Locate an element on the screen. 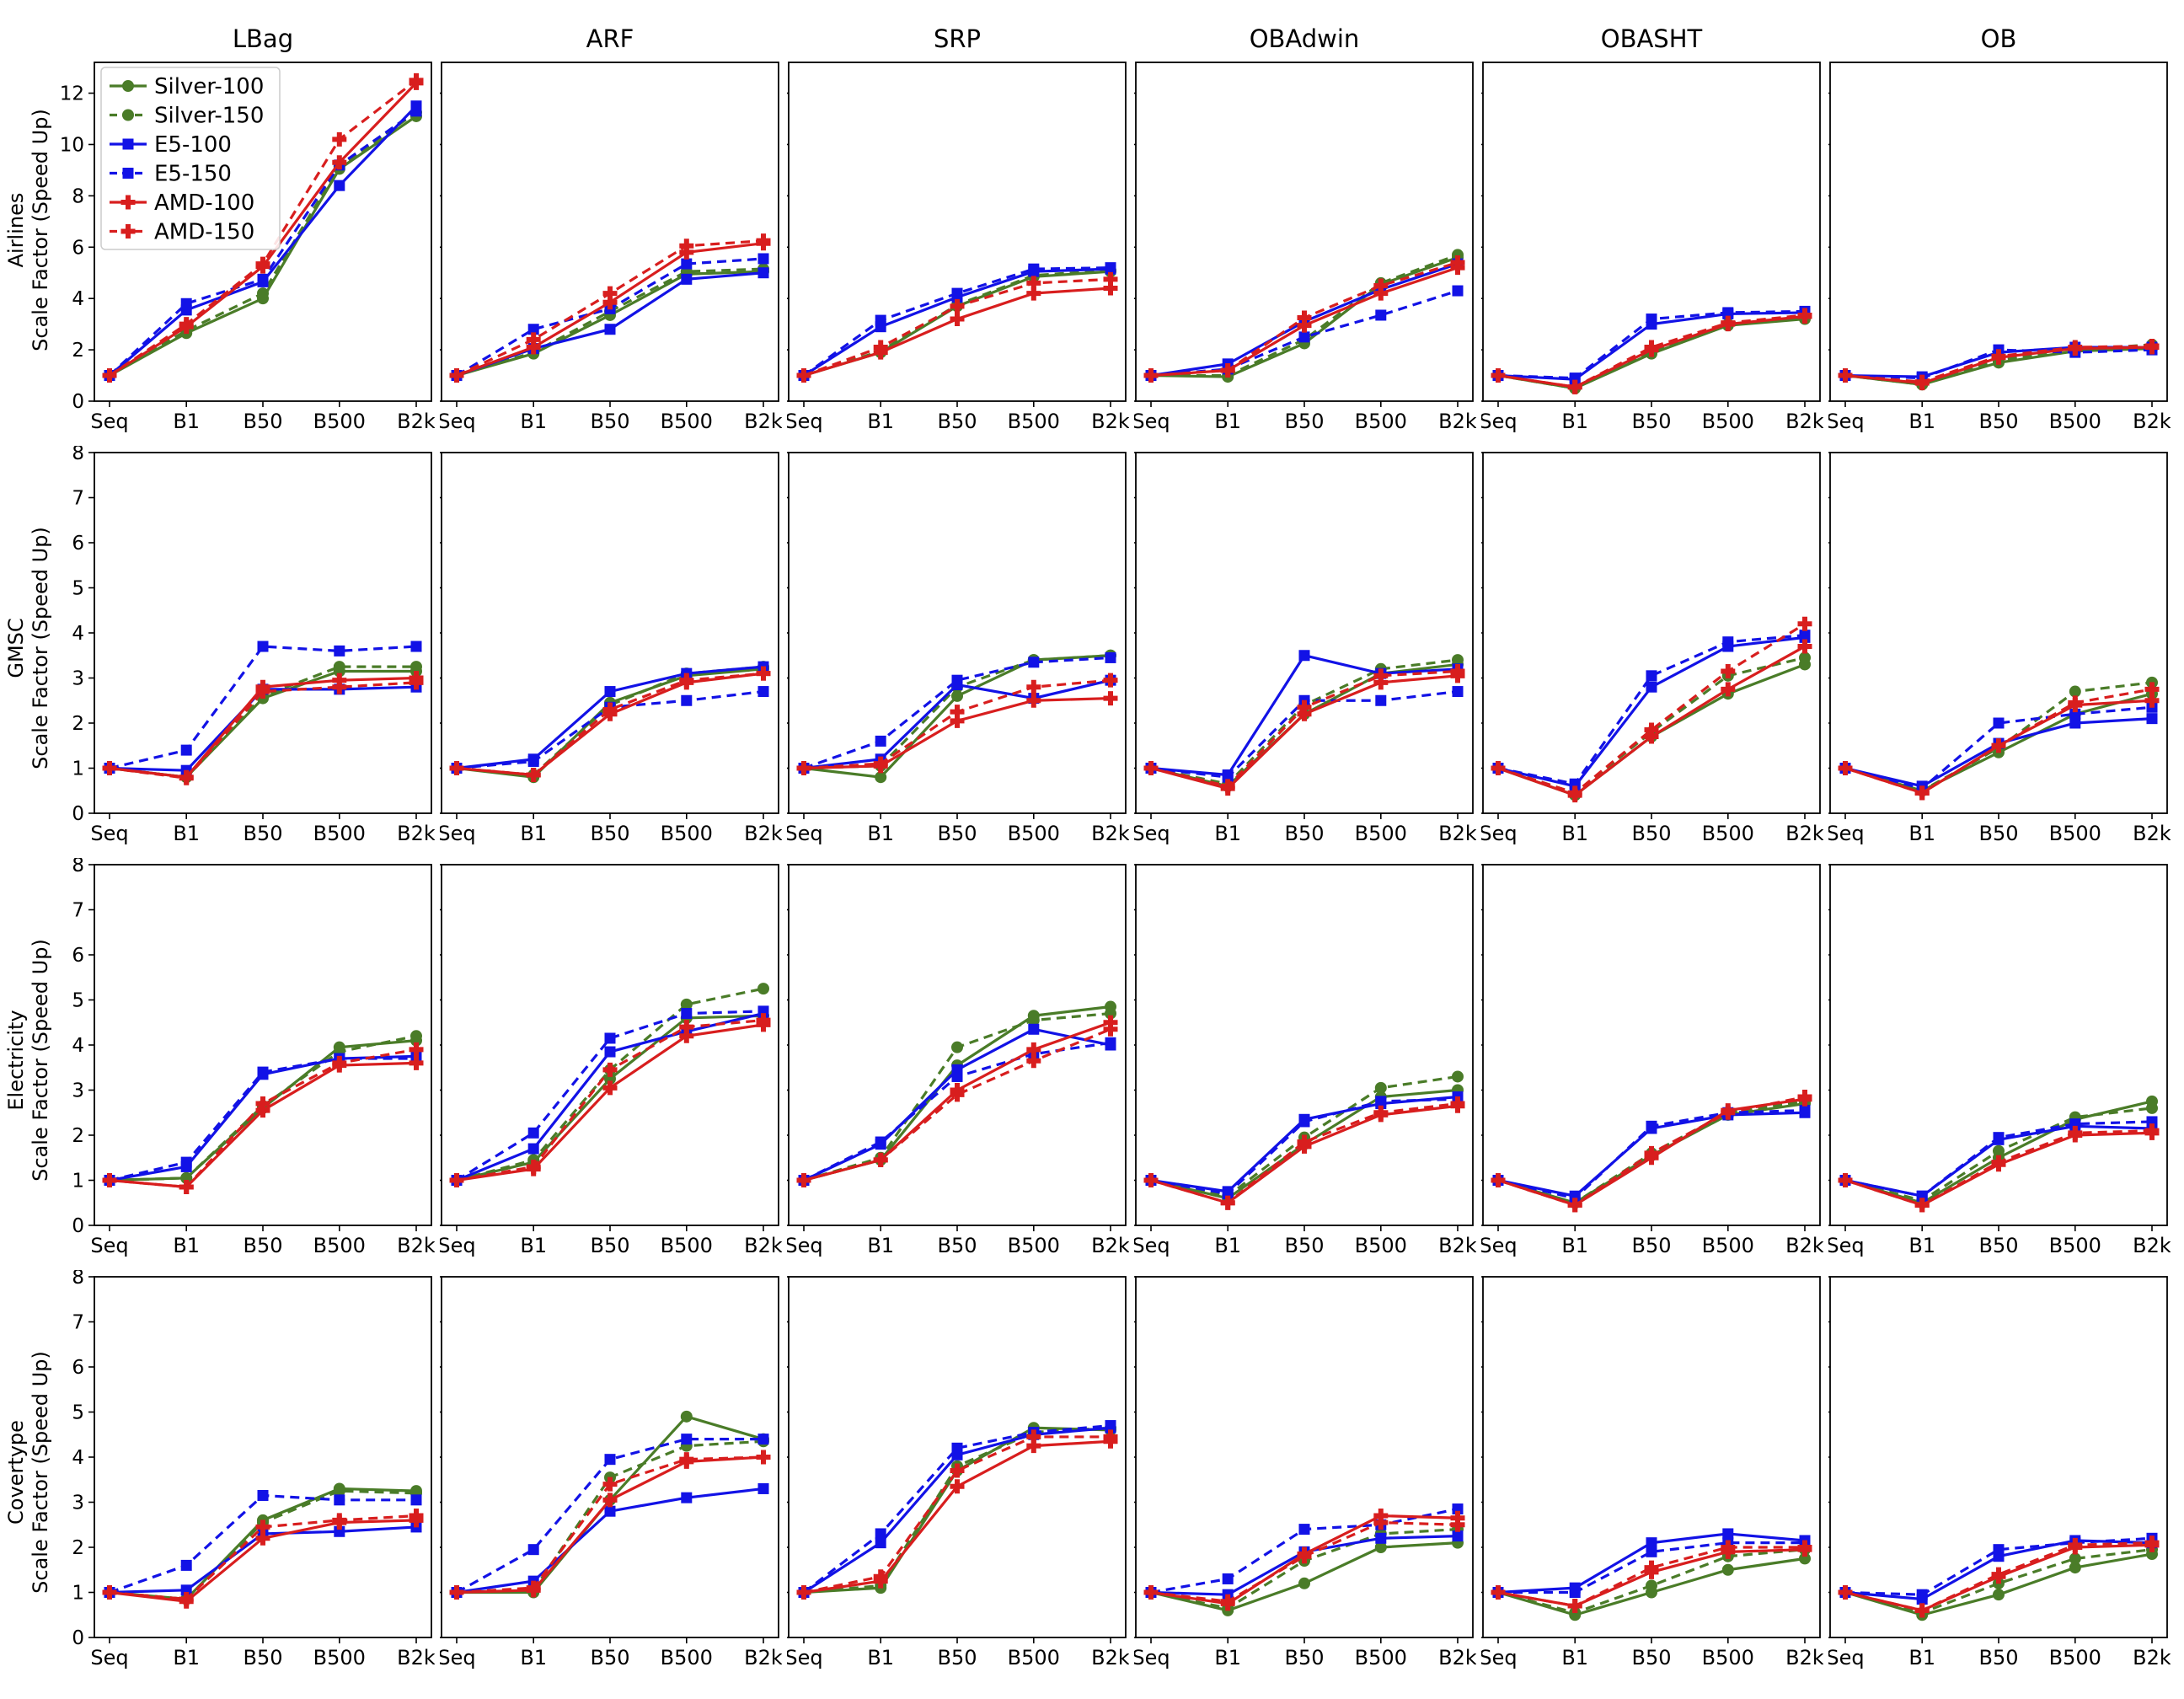 The height and width of the screenshot is (1699, 2184). legend-e5-150-marker is located at coordinates (128, 173).